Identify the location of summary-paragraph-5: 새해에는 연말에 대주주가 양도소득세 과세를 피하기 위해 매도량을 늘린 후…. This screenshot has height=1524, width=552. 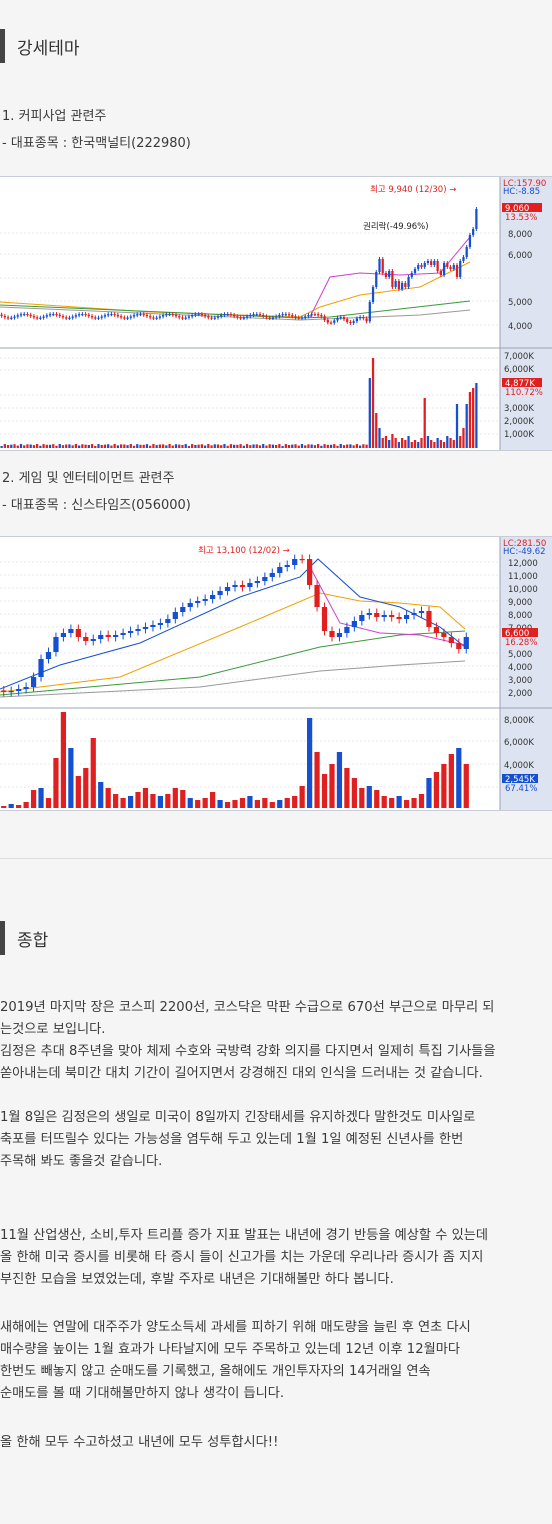
(276, 1361).